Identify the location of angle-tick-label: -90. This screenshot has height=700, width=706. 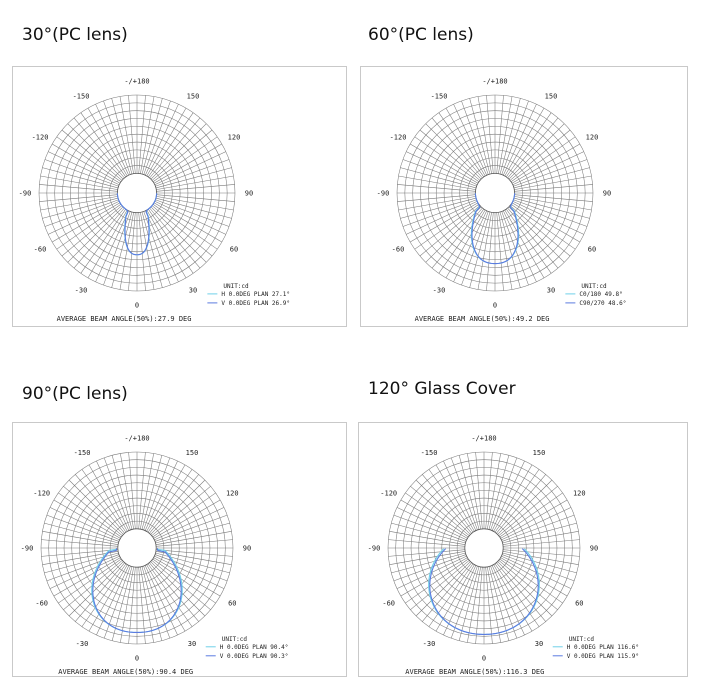
(25, 194).